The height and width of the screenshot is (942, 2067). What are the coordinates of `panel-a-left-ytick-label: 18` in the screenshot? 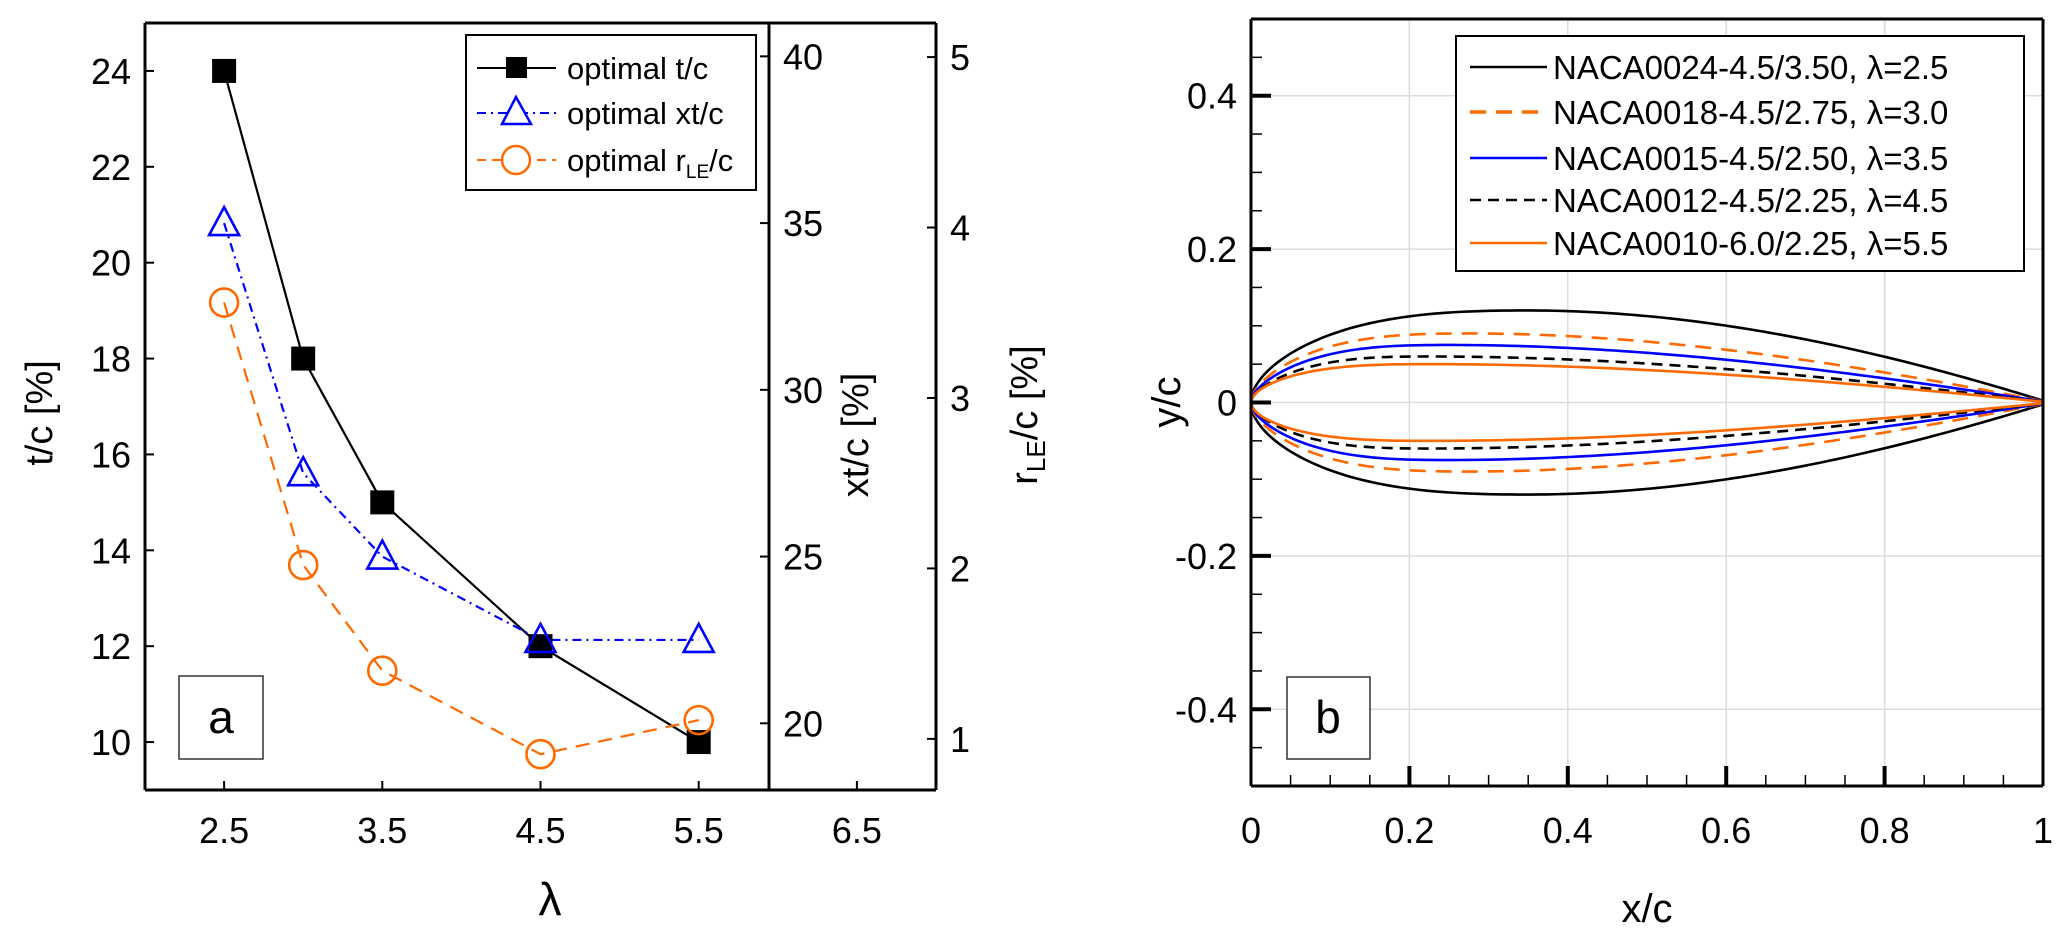 It's located at (111, 359).